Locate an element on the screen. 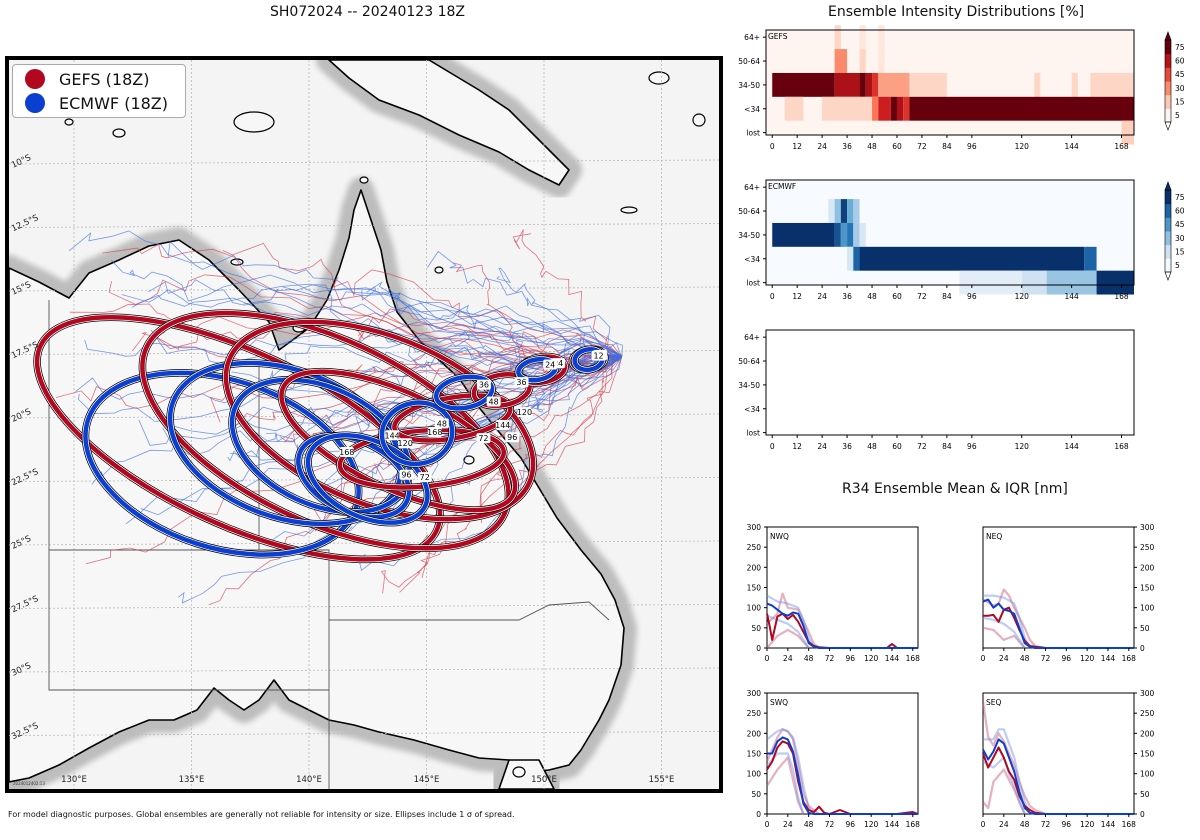 The height and width of the screenshot is (840, 1200). panel-label: GEFS is located at coordinates (778, 36).